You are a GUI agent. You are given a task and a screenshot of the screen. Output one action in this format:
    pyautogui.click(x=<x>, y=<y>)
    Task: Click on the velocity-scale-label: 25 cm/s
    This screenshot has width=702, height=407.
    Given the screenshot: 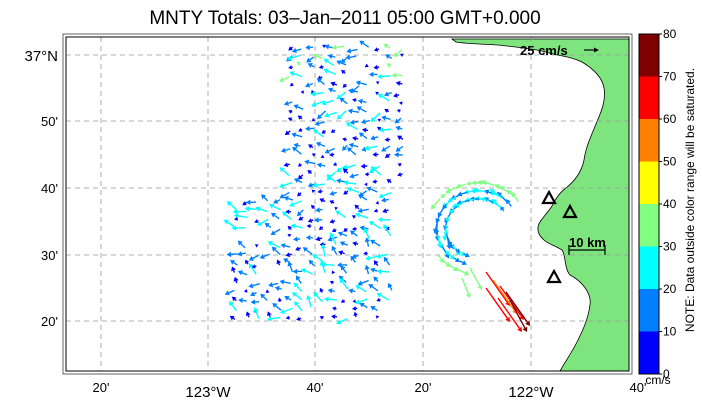 What is the action you would take?
    pyautogui.click(x=544, y=50)
    